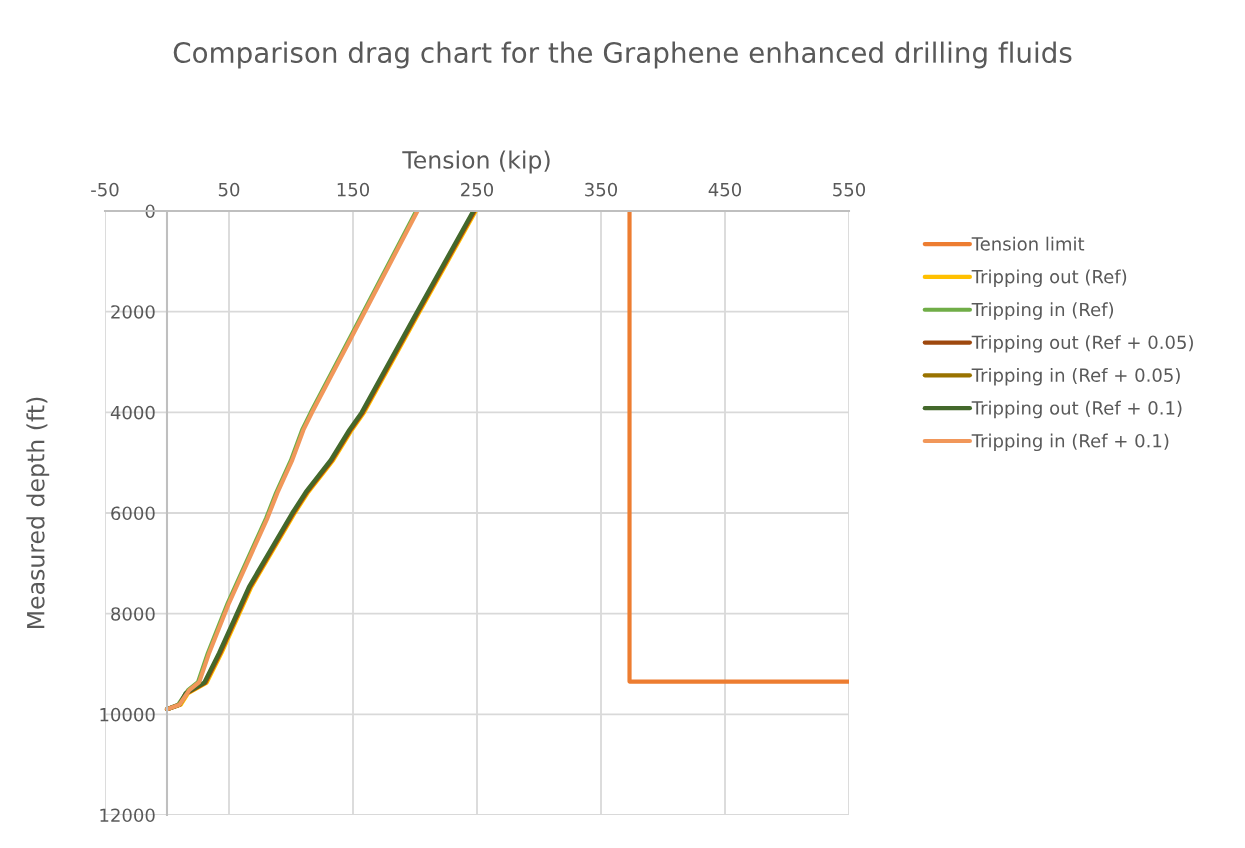 This screenshot has height=848, width=1245. Describe the element at coordinates (1042, 311) in the screenshot. I see `legend-label: Tripping in (Ref)` at that location.